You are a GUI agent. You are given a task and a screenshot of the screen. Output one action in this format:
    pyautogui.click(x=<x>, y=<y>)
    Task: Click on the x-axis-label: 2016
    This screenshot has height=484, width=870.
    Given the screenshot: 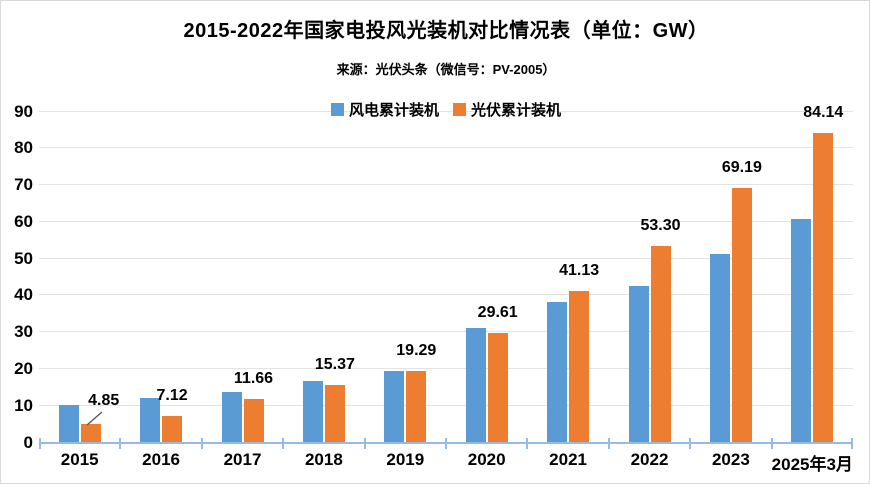 What is the action you would take?
    pyautogui.click(x=161, y=459)
    